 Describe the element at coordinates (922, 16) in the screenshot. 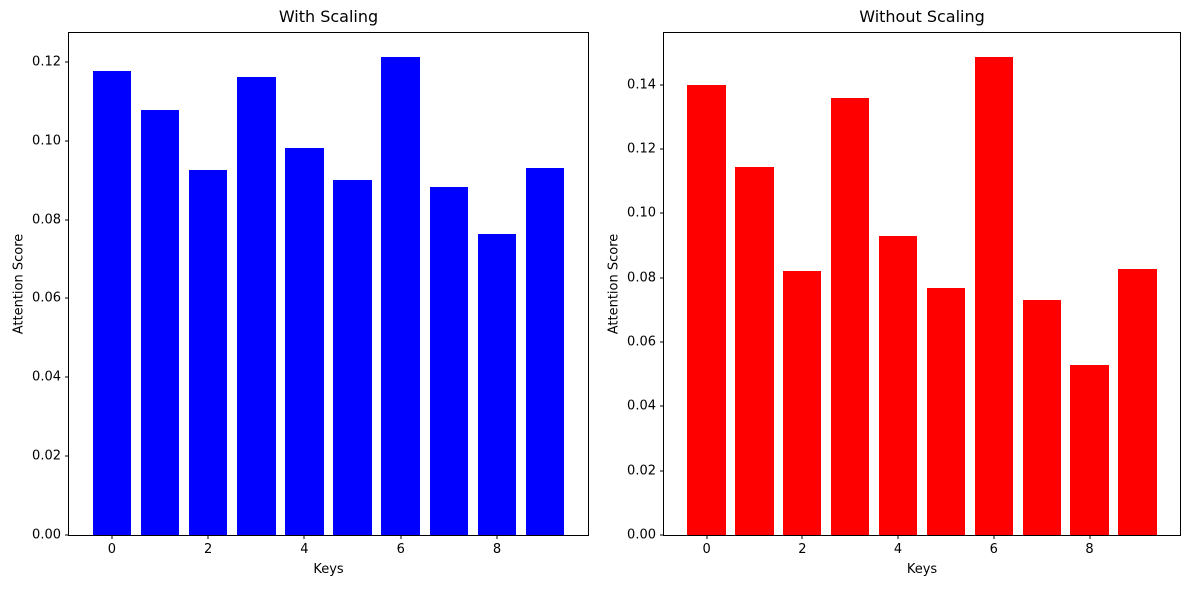

I see `chart-title: Without Scaling` at that location.